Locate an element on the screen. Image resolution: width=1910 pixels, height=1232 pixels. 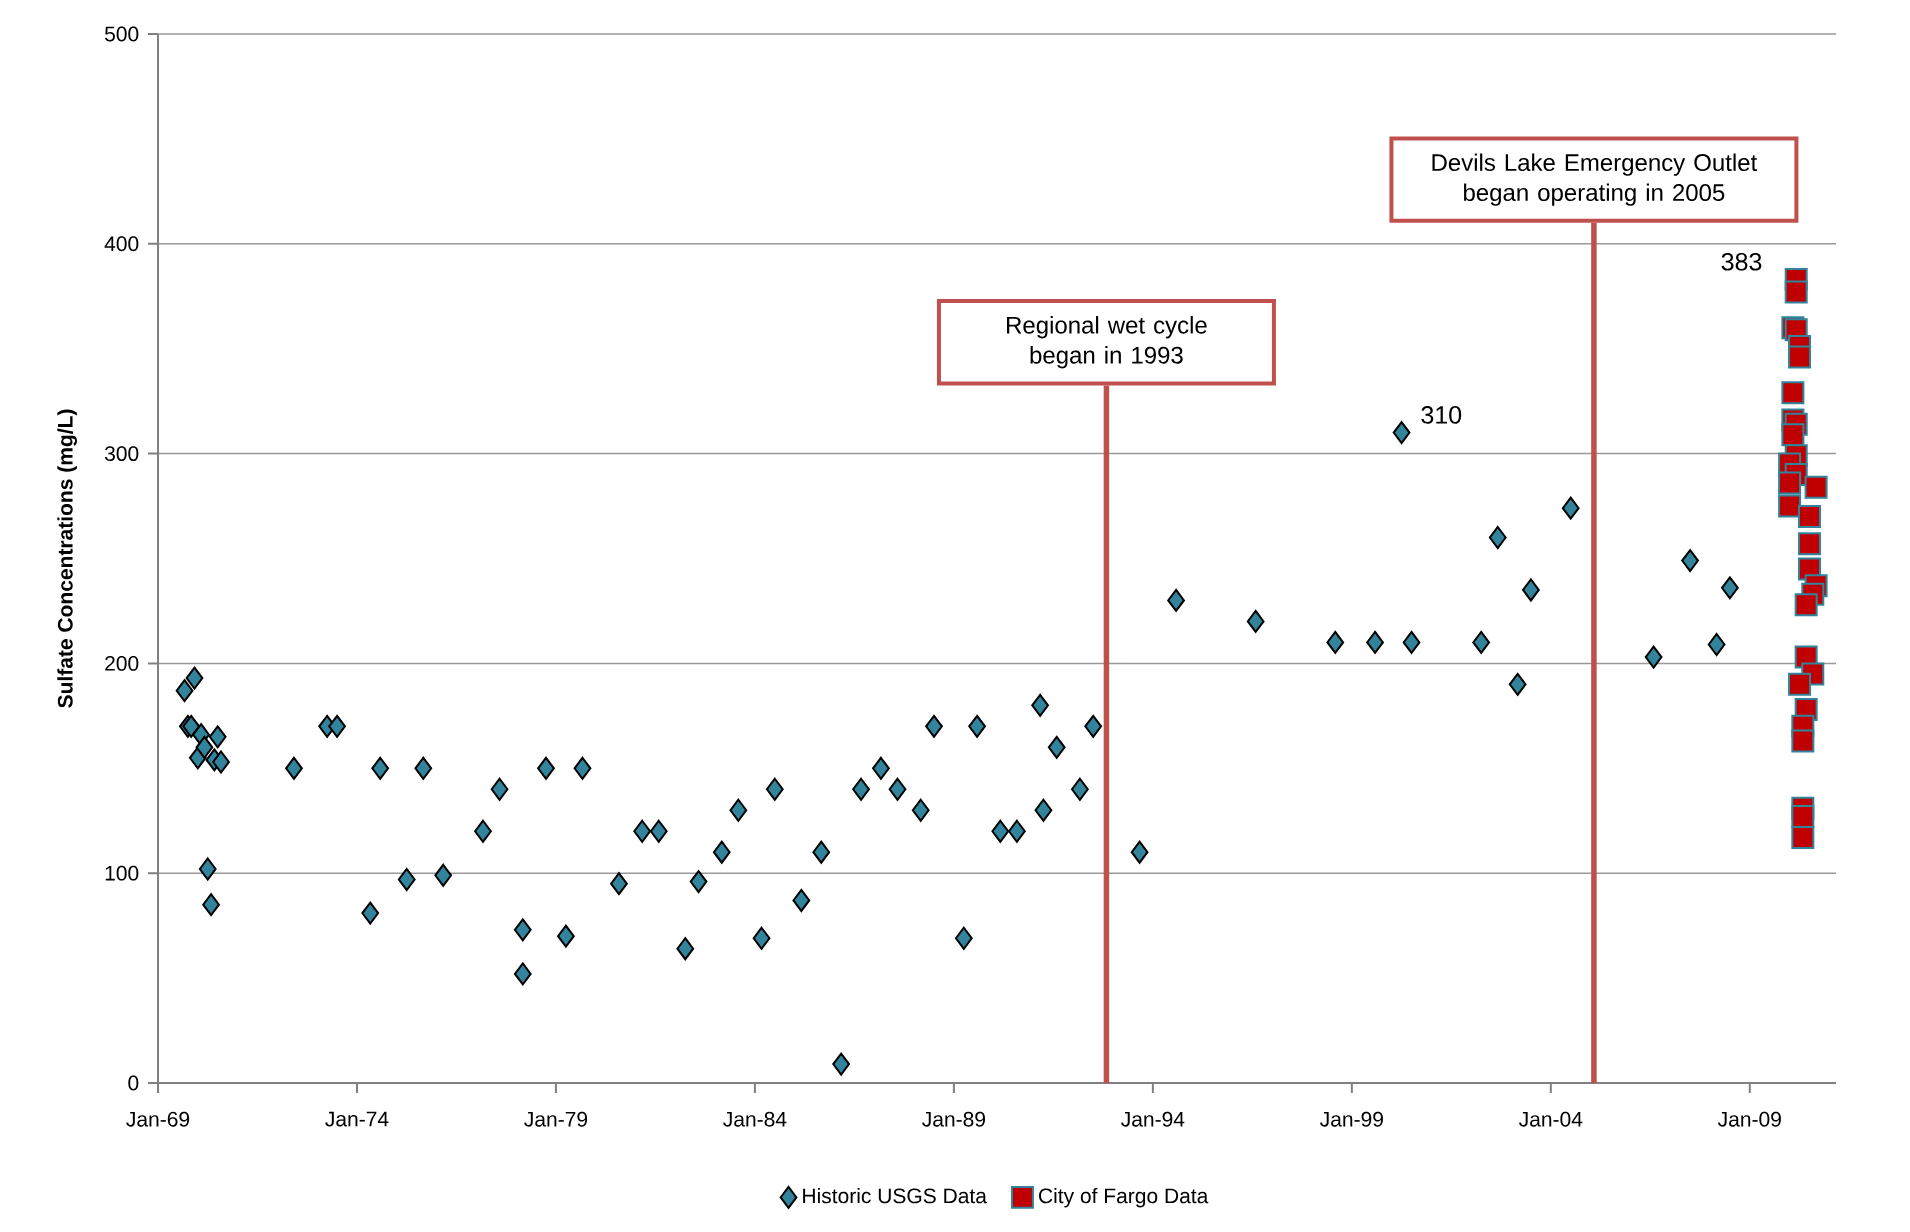
y-tick-label: 200 is located at coordinates (122, 663).